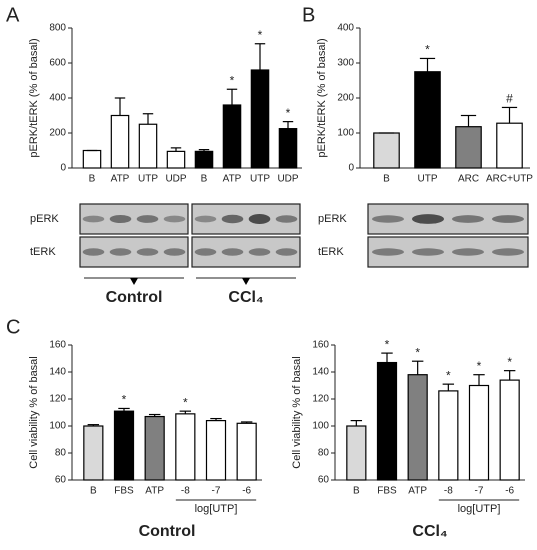  Describe the element at coordinates (63, 168) in the screenshot. I see `y-tick-label: 0` at that location.